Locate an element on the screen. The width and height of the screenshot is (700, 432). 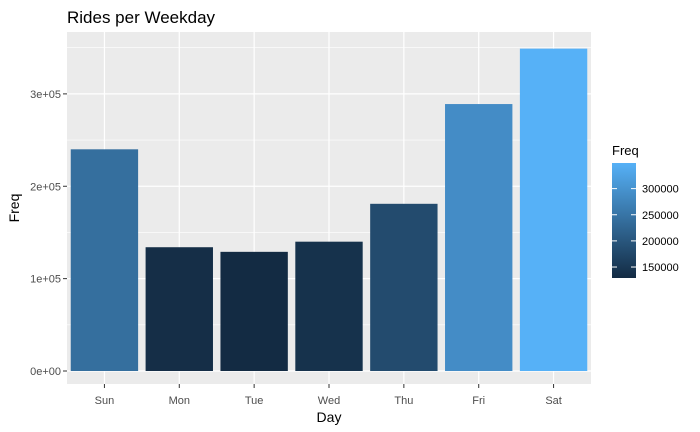
x-tick-label: Sat is located at coordinates (553, 401).